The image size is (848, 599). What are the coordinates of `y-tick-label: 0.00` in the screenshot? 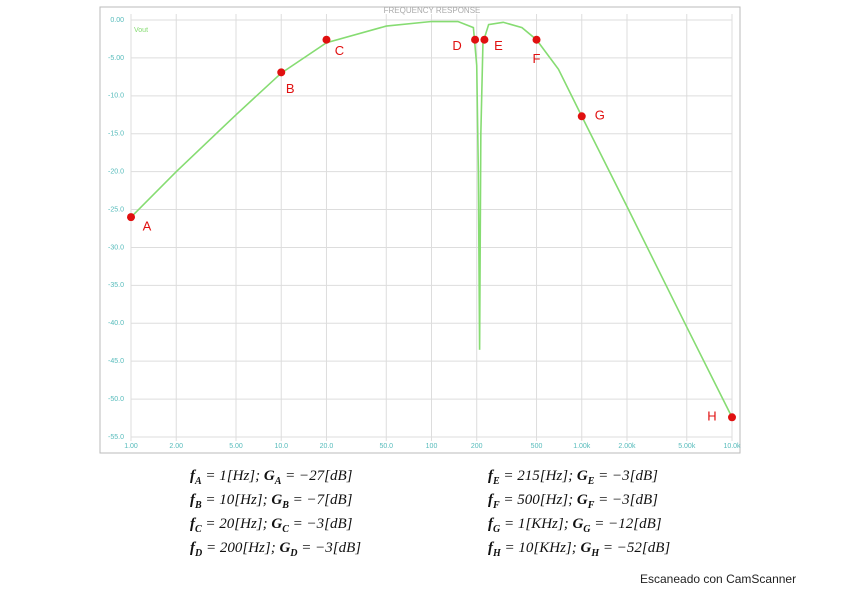 It's located at (117, 20).